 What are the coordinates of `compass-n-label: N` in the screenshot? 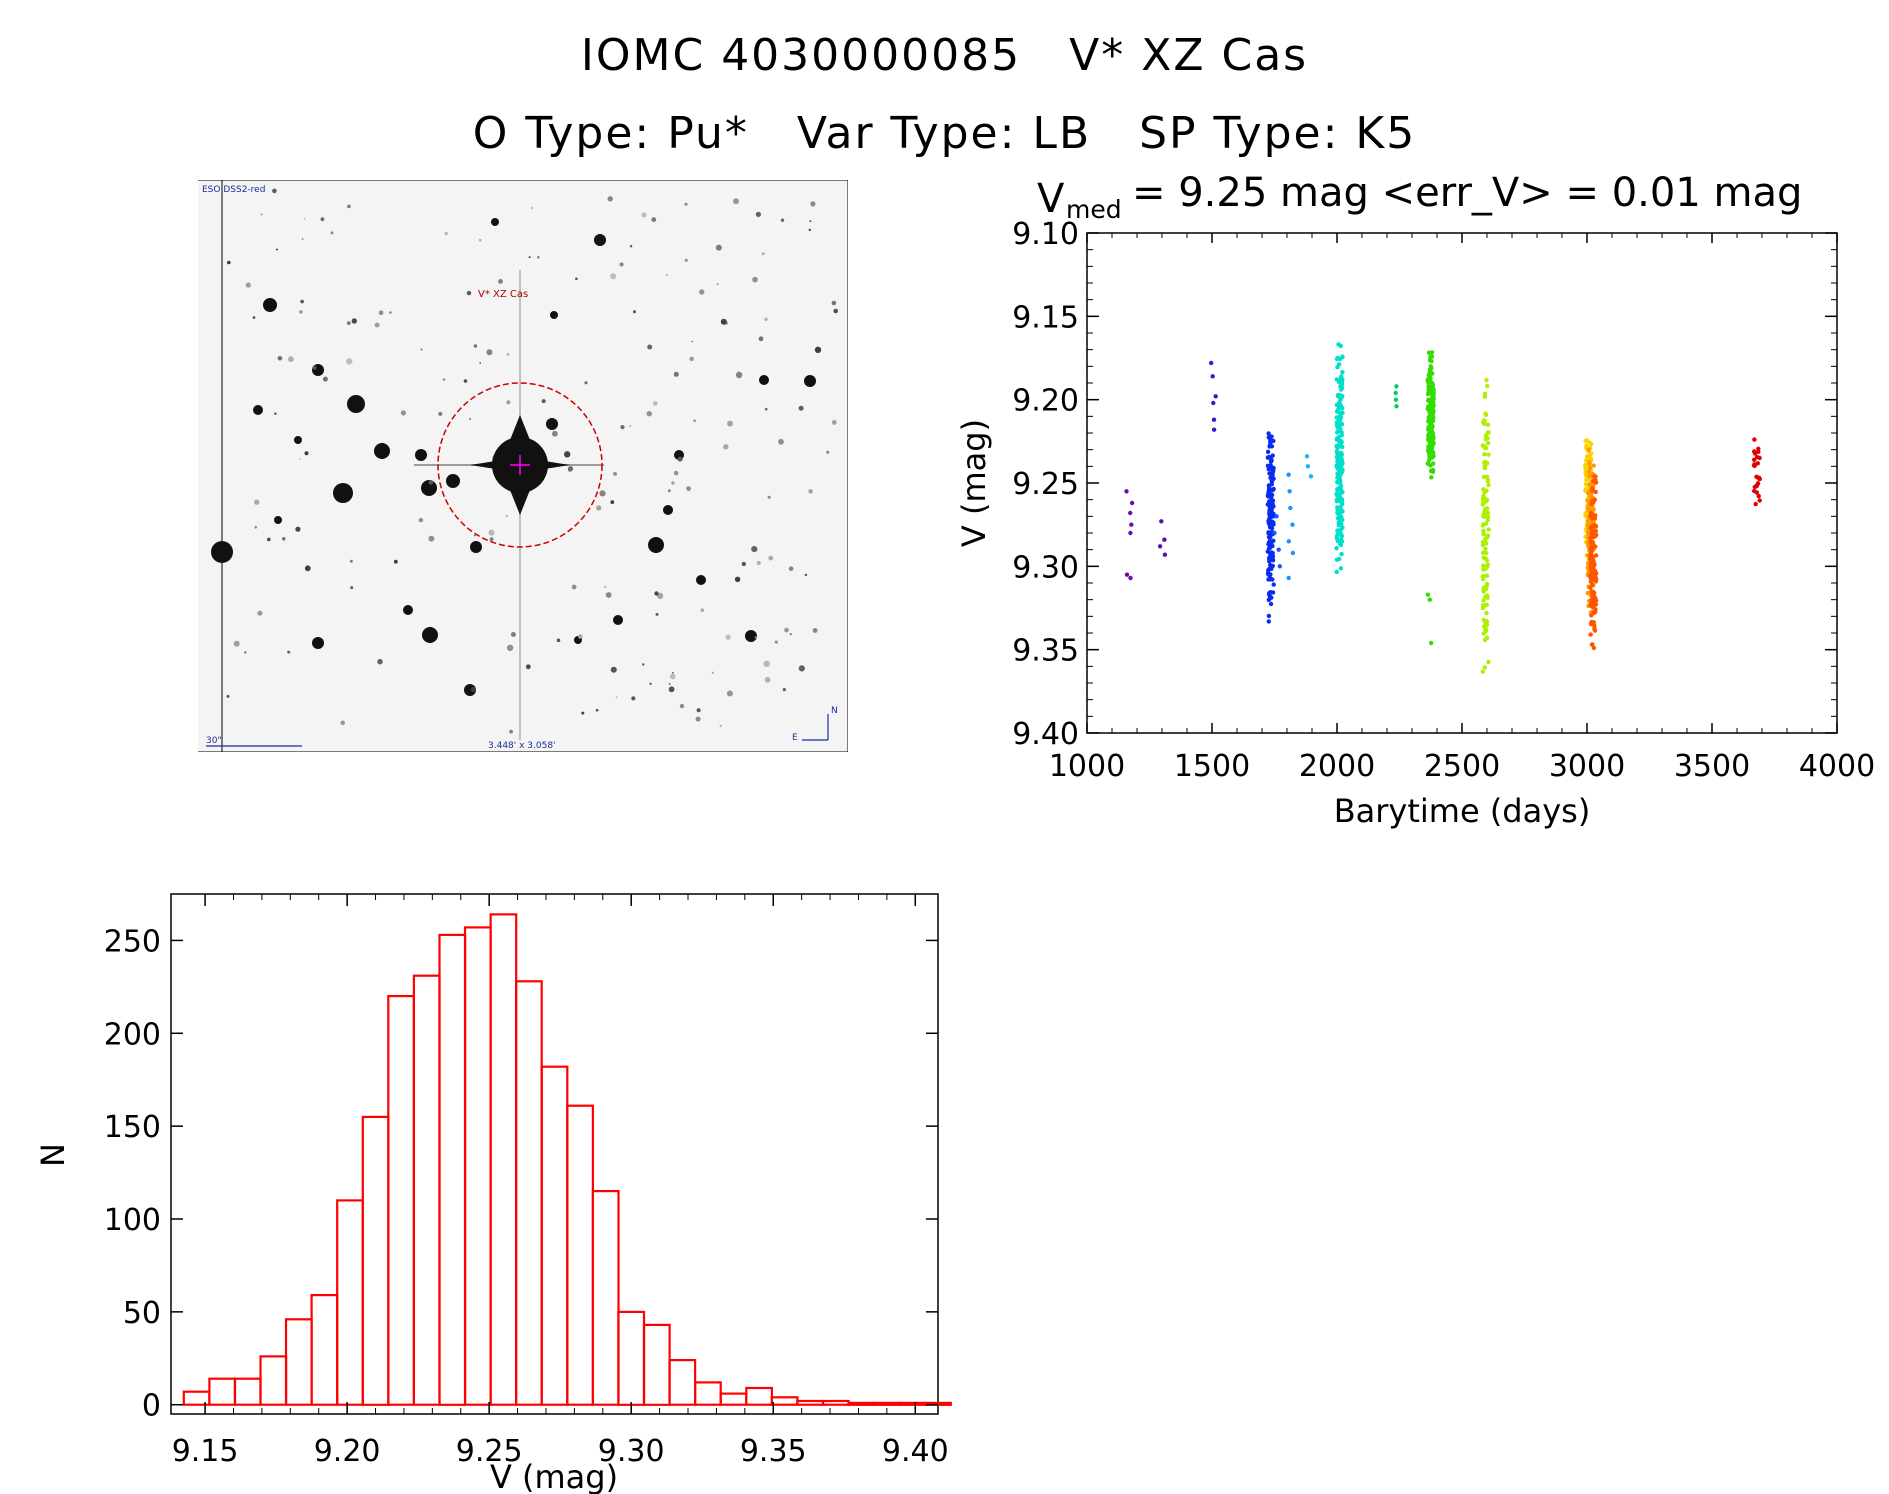 It's located at (834, 711).